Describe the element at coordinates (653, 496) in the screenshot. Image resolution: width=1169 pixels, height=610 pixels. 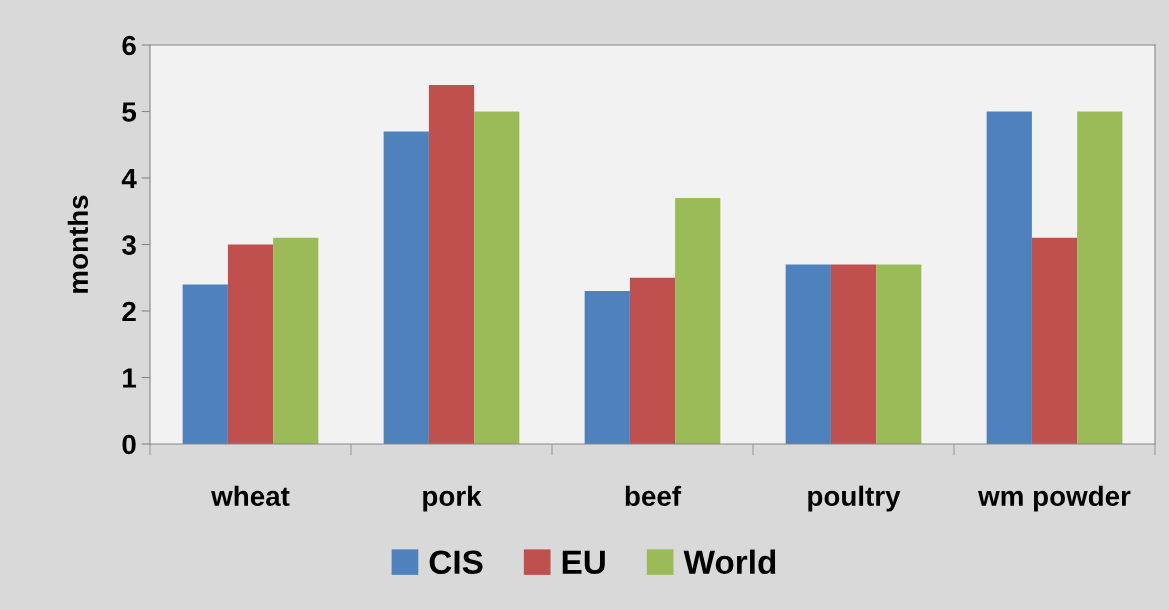
I see `x-tick-label: beef` at that location.